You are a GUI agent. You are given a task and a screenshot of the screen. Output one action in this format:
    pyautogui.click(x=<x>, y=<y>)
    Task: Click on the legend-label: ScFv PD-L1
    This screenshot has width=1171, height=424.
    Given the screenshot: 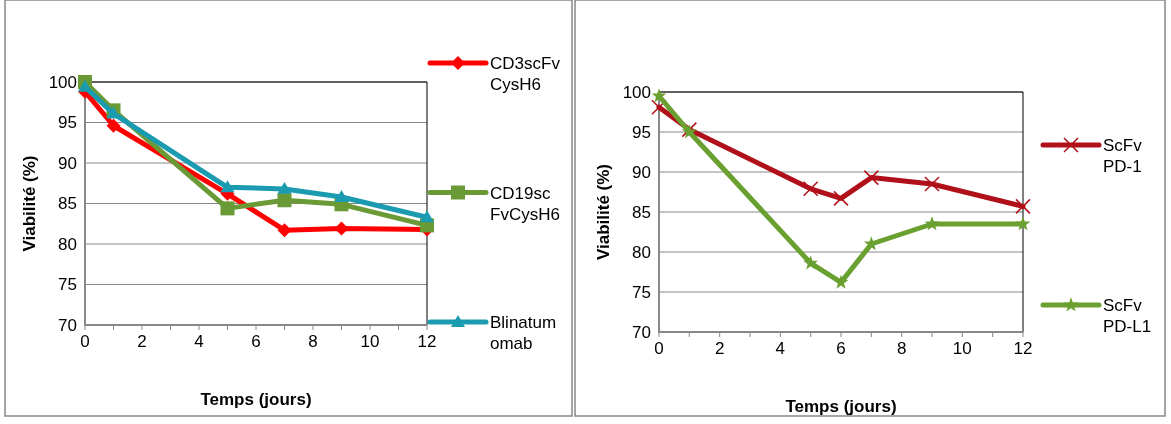 What is the action you would take?
    pyautogui.click(x=1127, y=316)
    